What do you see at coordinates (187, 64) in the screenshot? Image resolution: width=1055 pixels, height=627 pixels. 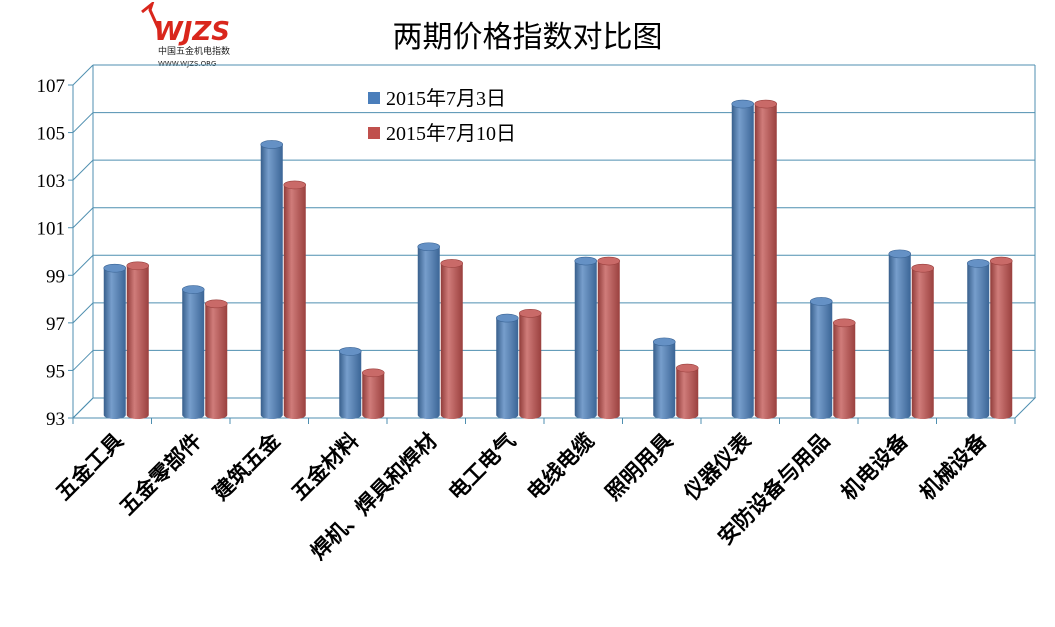 I see `logo-site: WWW.WJZS.ORG` at bounding box center [187, 64].